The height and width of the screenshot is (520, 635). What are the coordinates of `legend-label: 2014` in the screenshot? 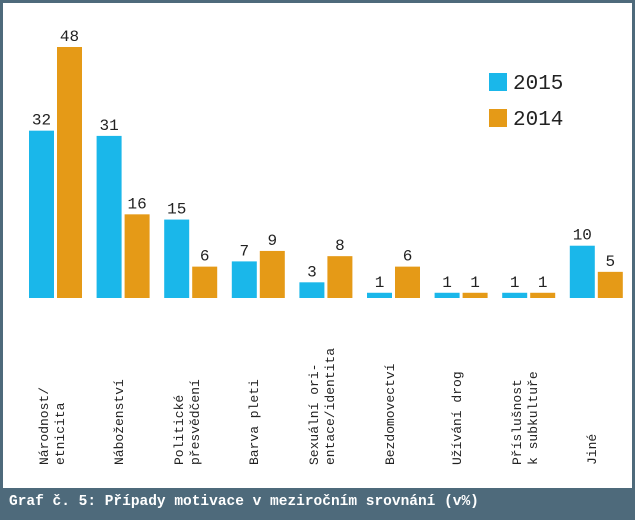 It's located at (538, 120).